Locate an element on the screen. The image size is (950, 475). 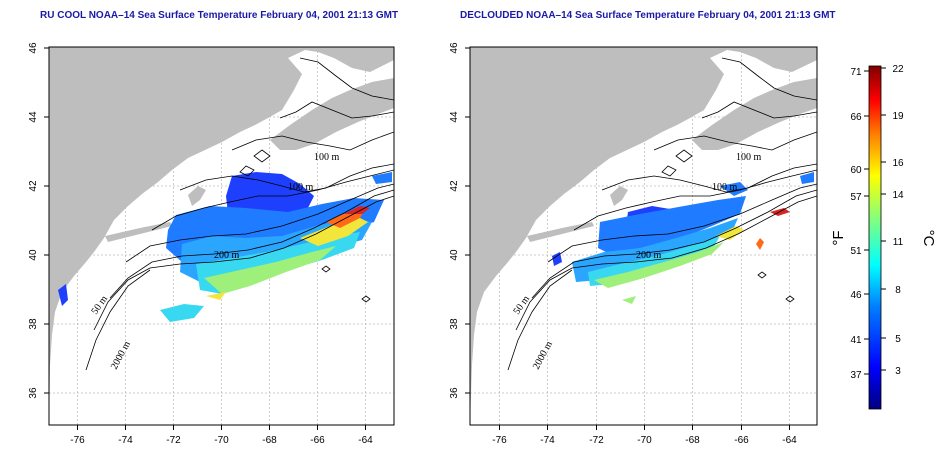
colorbar-c-tick-11: 11 is located at coordinates (898, 242).